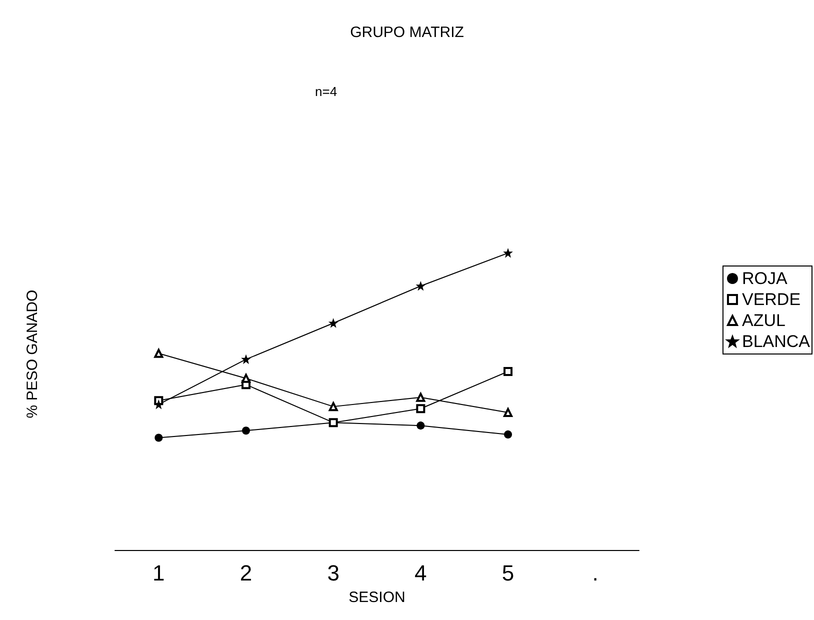 The width and height of the screenshot is (814, 620). I want to click on chart-title: GRUPO MATRIZ, so click(407, 32).